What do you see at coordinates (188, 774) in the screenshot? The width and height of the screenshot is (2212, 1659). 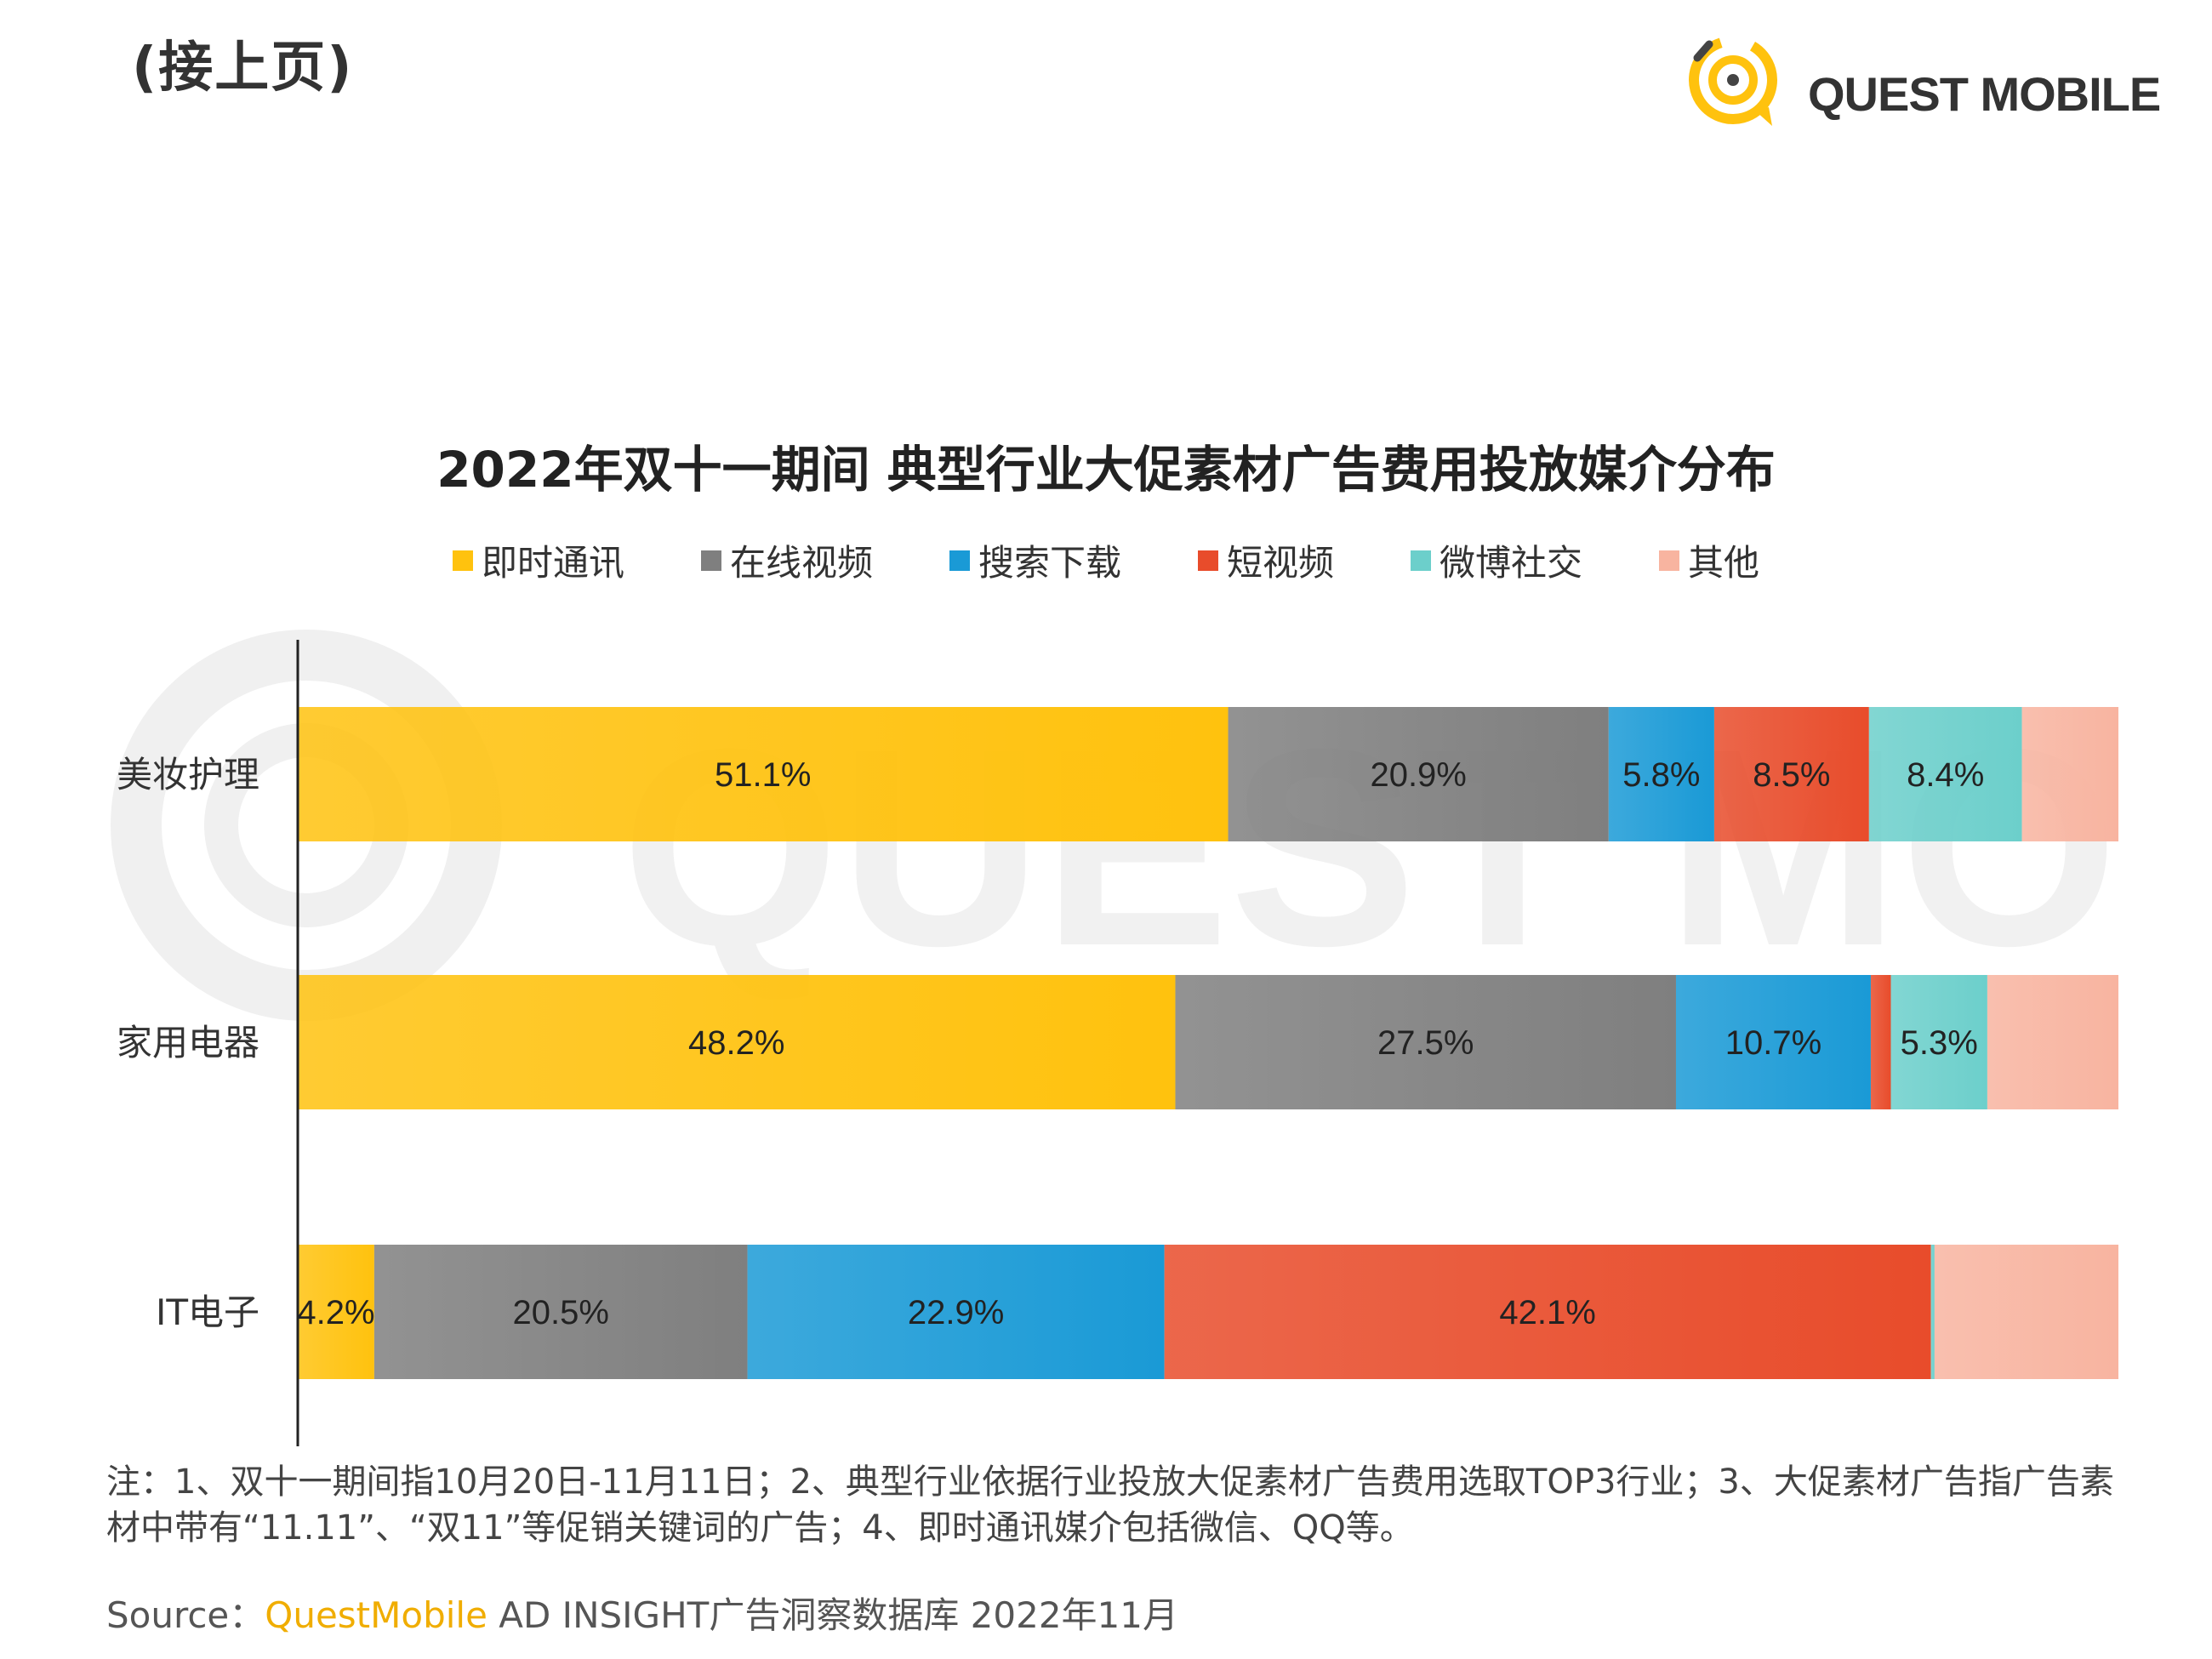 I see `category-label: 美妆护理` at bounding box center [188, 774].